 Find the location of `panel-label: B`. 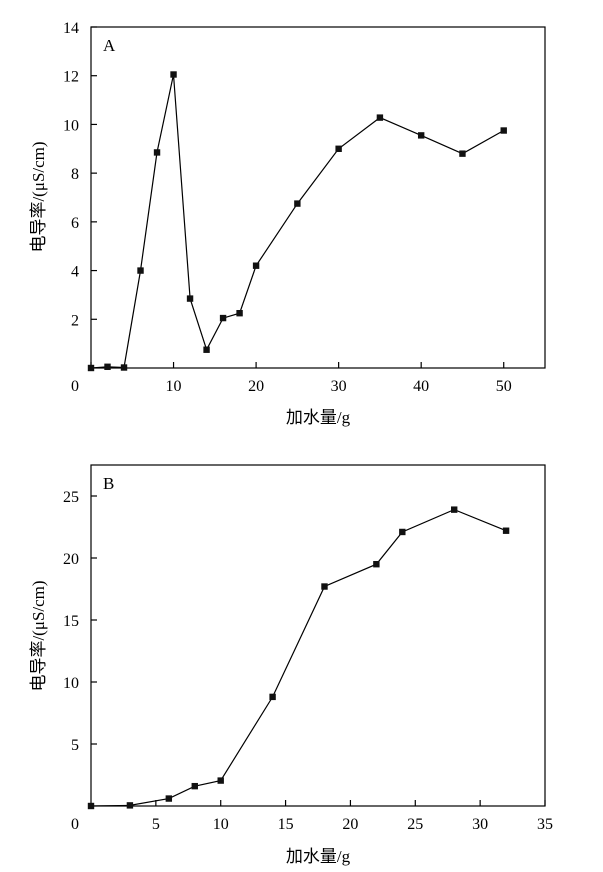

panel-label: B is located at coordinates (108, 483).